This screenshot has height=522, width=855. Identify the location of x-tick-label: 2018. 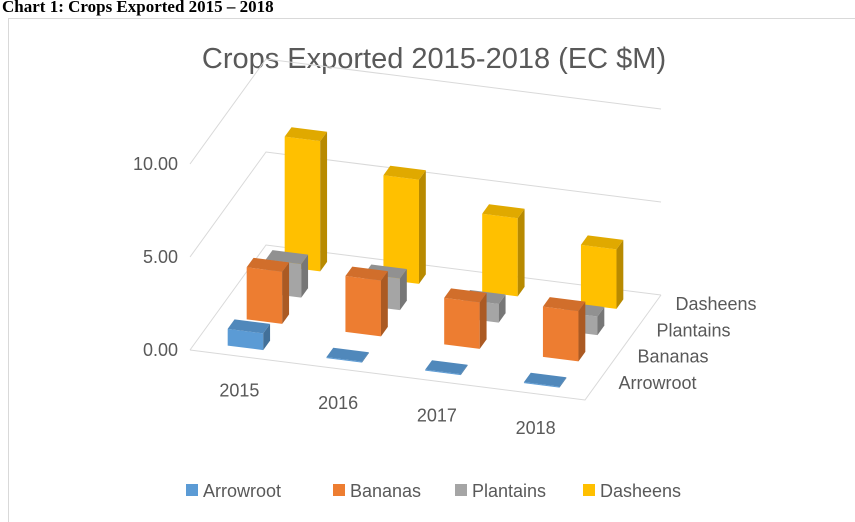
(536, 428).